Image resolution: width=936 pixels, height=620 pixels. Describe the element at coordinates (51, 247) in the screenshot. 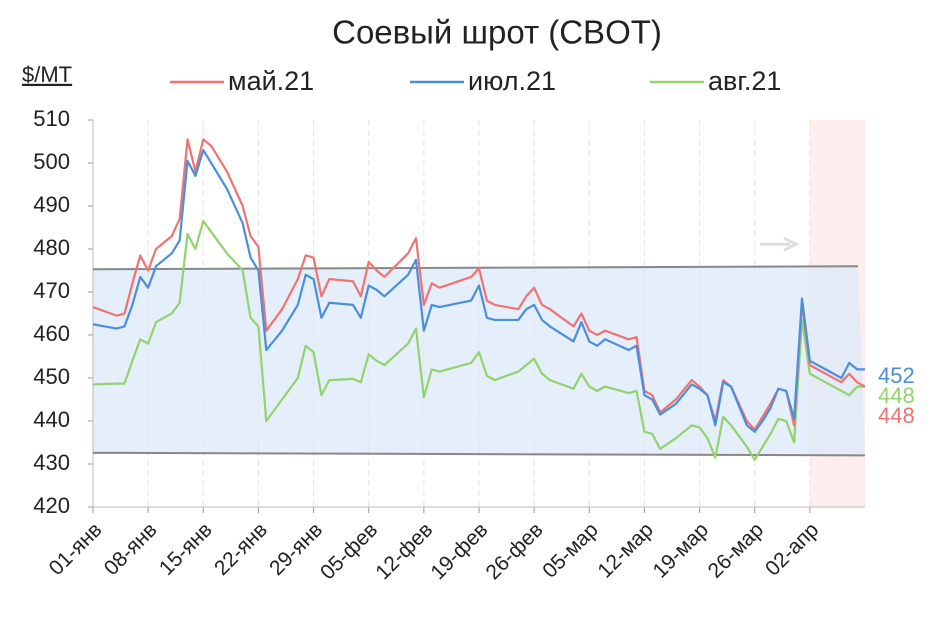

I see `y-tick-label: 480` at that location.